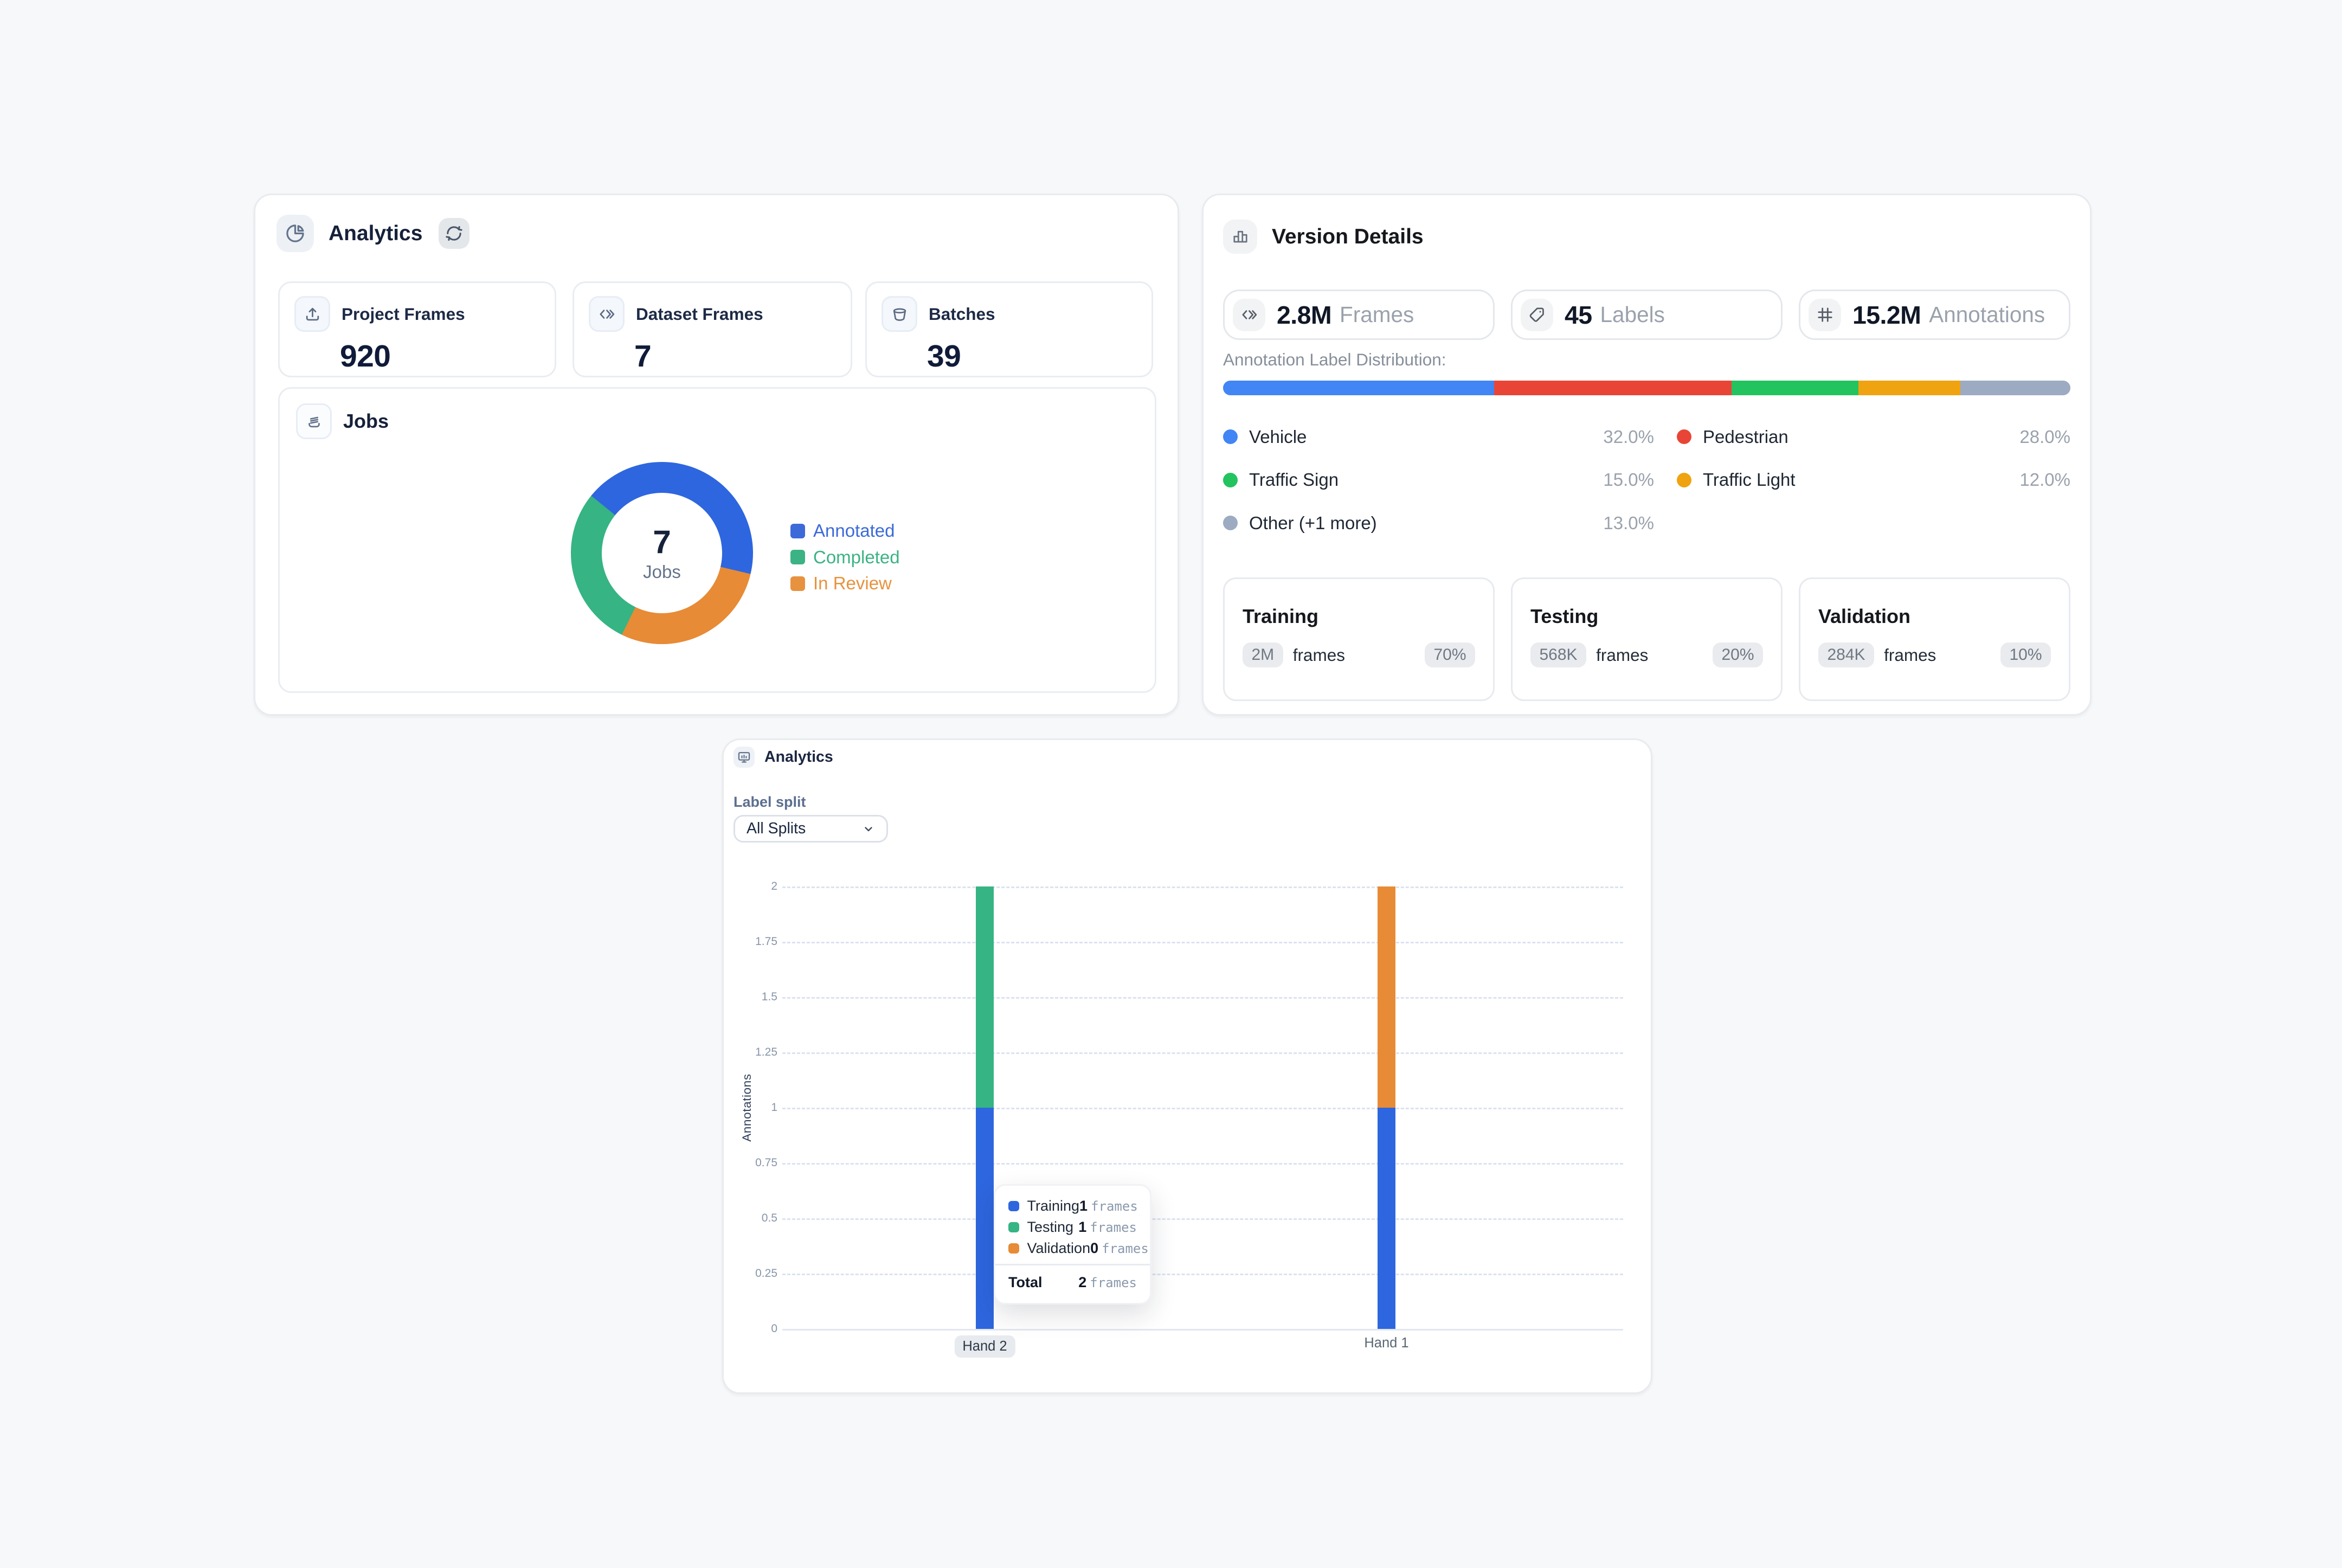 The height and width of the screenshot is (1568, 2342). What do you see at coordinates (766, 1052) in the screenshot?
I see `y-tick-label: 1.25` at bounding box center [766, 1052].